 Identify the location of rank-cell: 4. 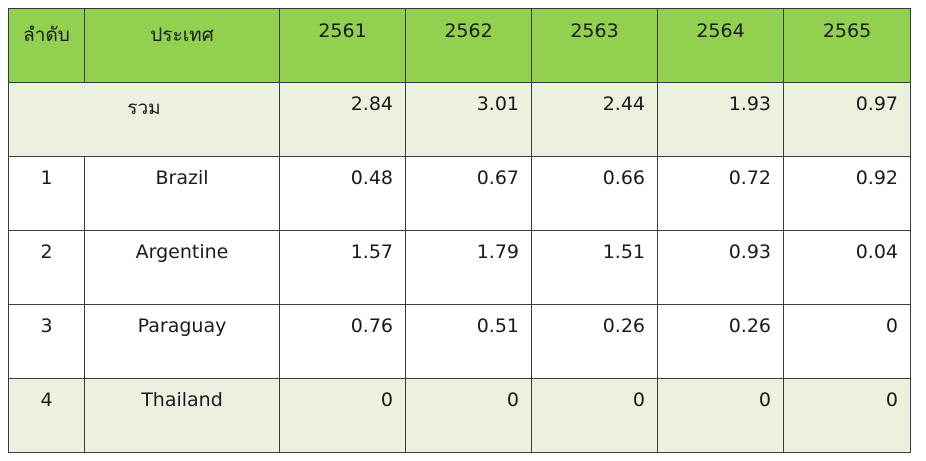
(46, 415).